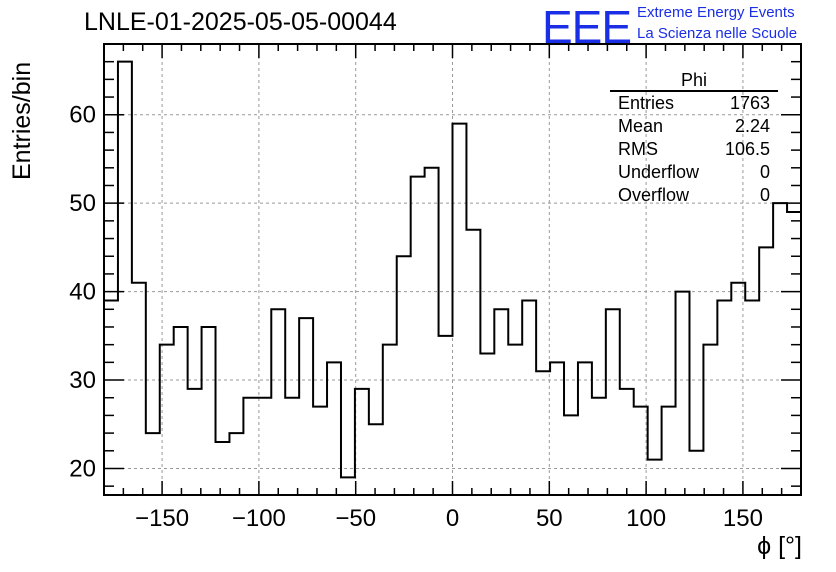 This screenshot has height=572, width=836. Describe the element at coordinates (355, 518) in the screenshot. I see `x-tick-label: −50` at that location.